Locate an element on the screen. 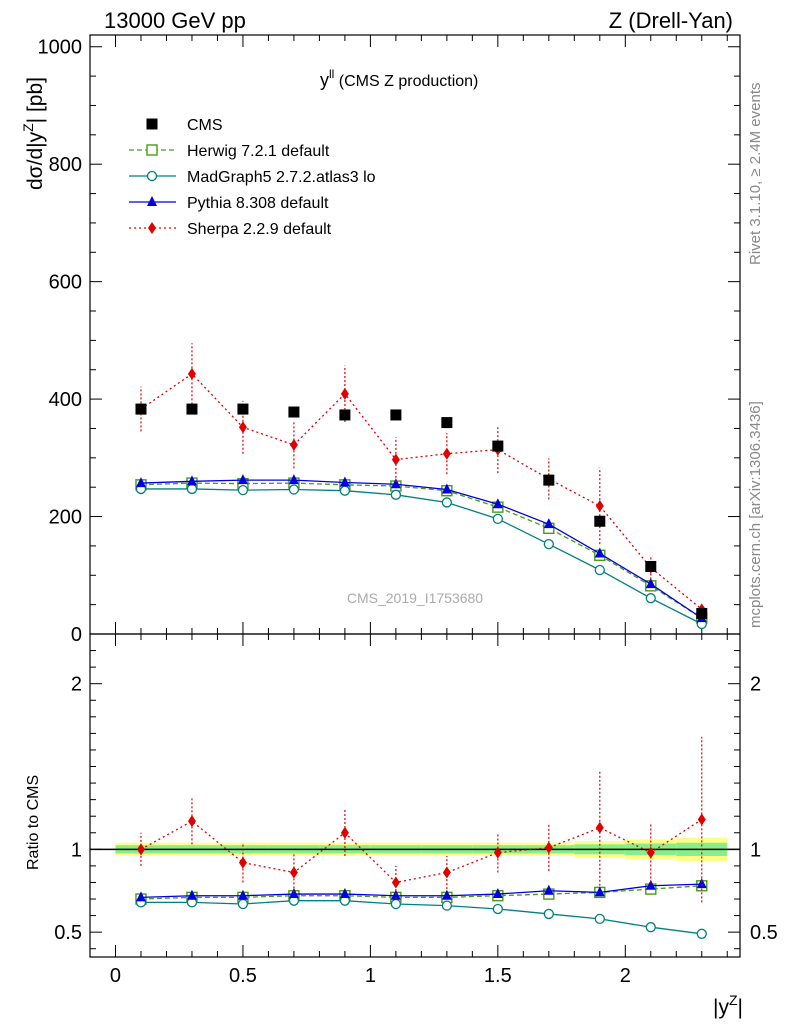 The height and width of the screenshot is (1024, 786). xlabel-sup: Z is located at coordinates (733, 1000).